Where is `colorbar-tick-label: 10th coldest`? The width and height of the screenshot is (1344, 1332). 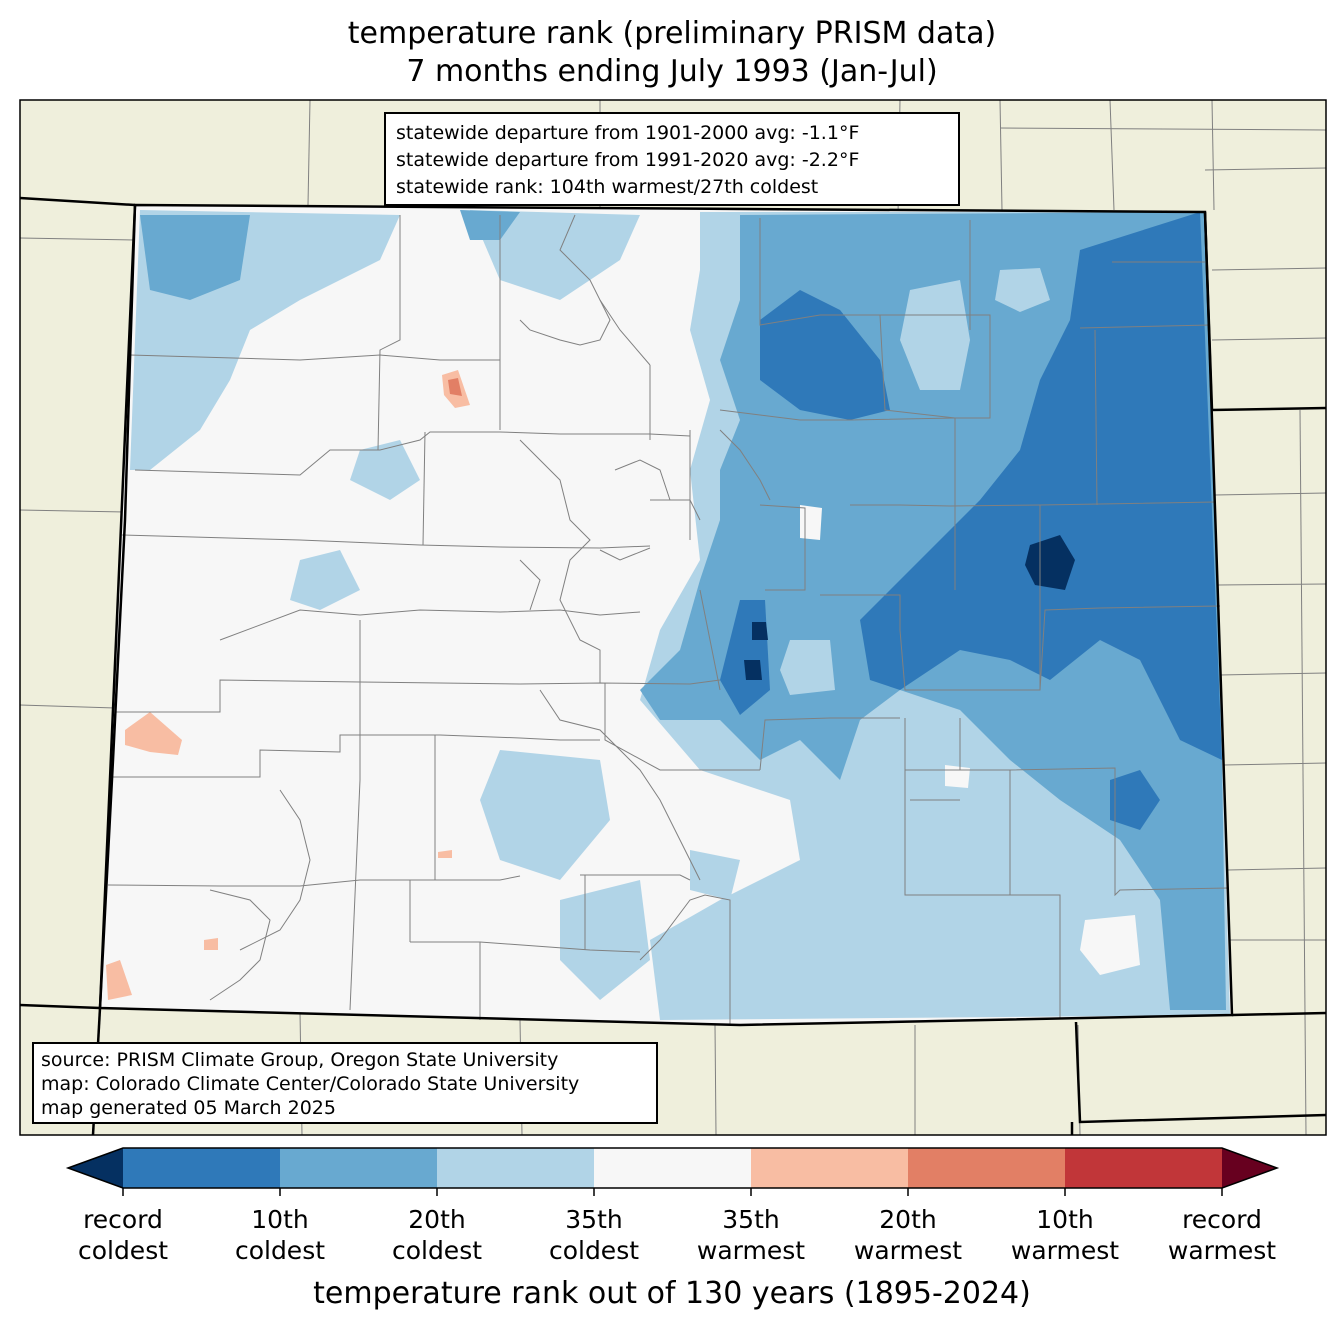 colorbar-tick-label: 10th coldest is located at coordinates (280, 1235).